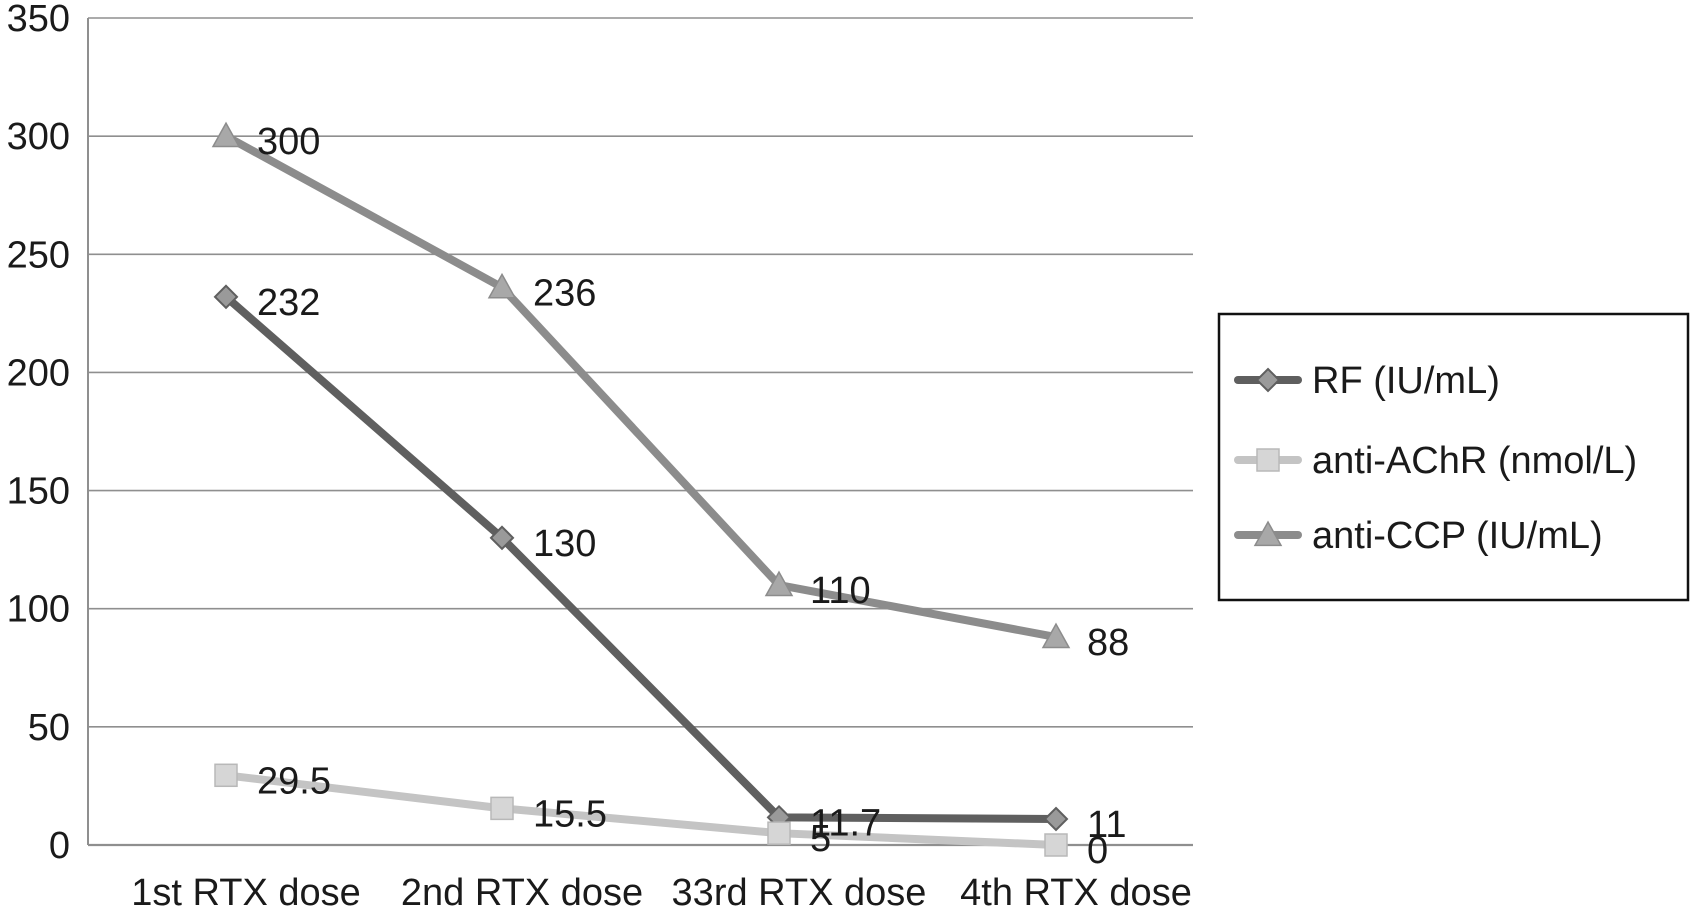 Image resolution: width=1693 pixels, height=913 pixels. Describe the element at coordinates (799, 892) in the screenshot. I see `x-tick-label: 33rd RTX dose` at that location.